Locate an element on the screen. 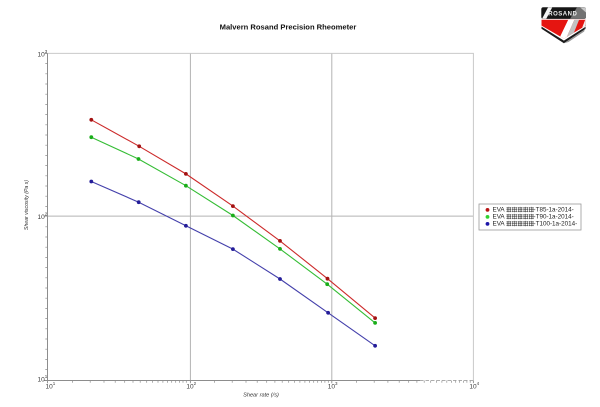 The height and width of the screenshot is (407, 600). svg-text: -T90-1a-2014- is located at coordinates (554, 217).